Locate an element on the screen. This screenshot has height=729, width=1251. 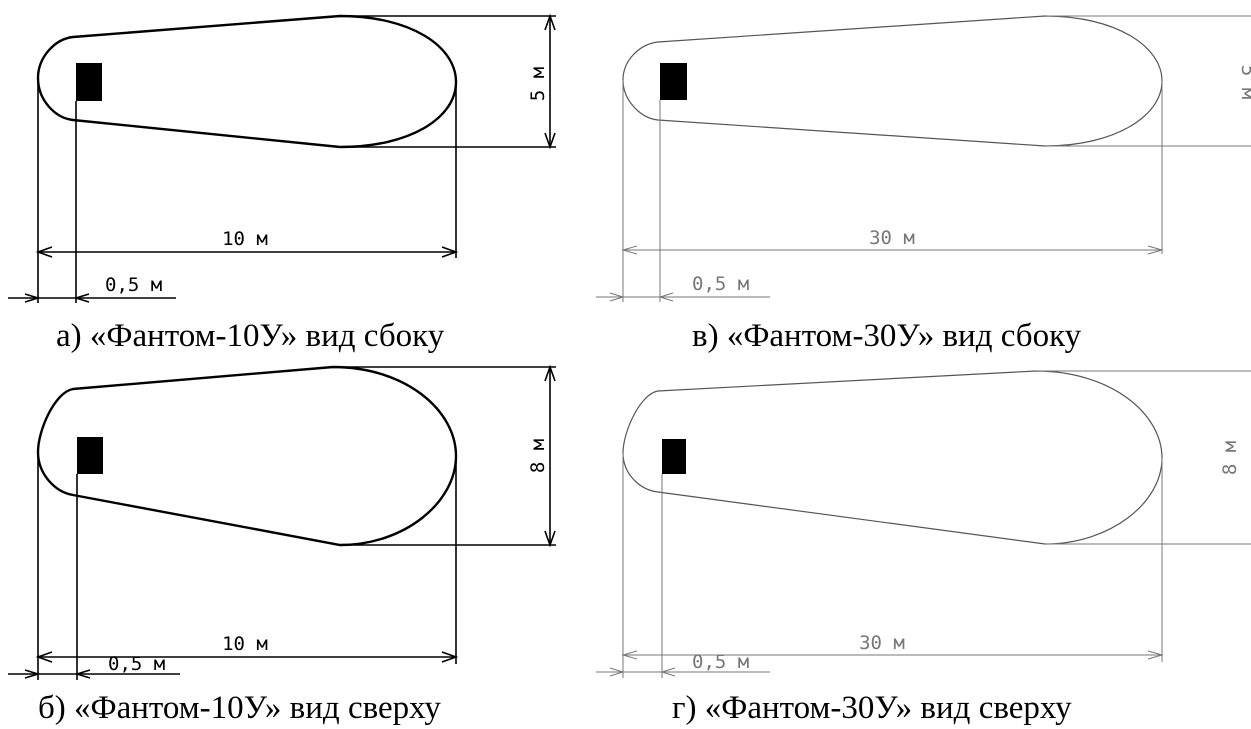
panel-caption: г) «Фантом-30У» вид сверху is located at coordinates (872, 708).